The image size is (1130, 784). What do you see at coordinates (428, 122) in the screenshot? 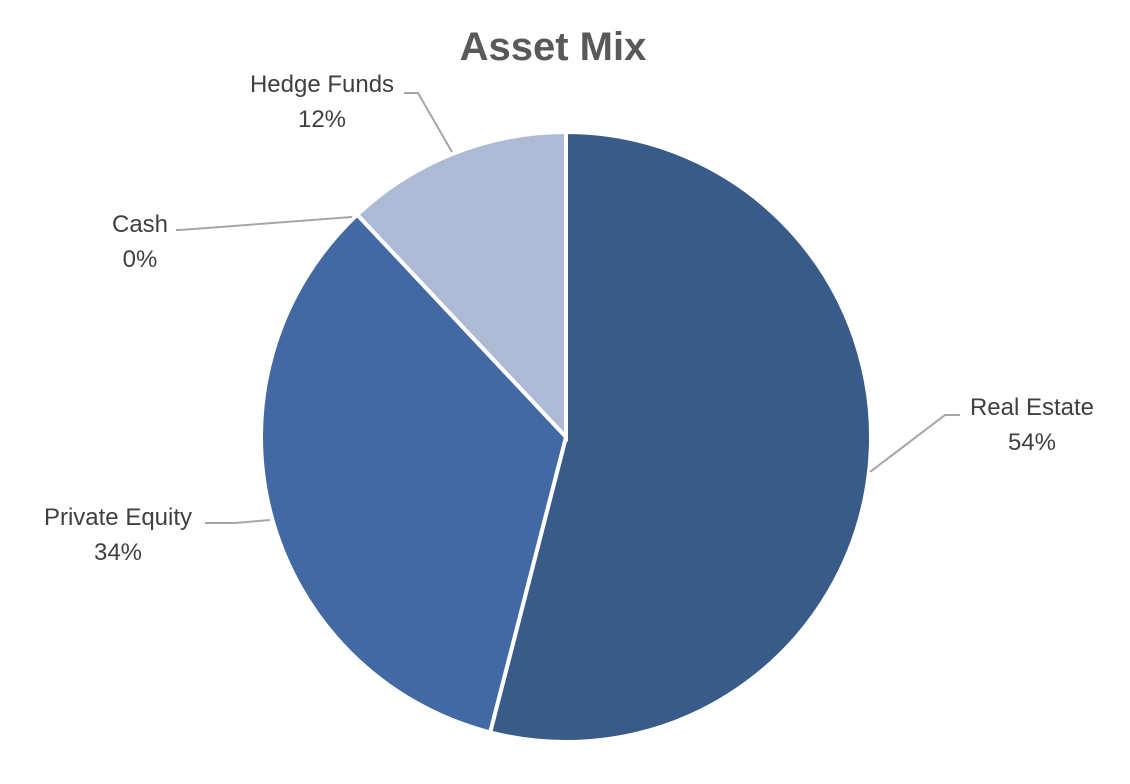
I see `leader-line-hedge-funds` at bounding box center [428, 122].